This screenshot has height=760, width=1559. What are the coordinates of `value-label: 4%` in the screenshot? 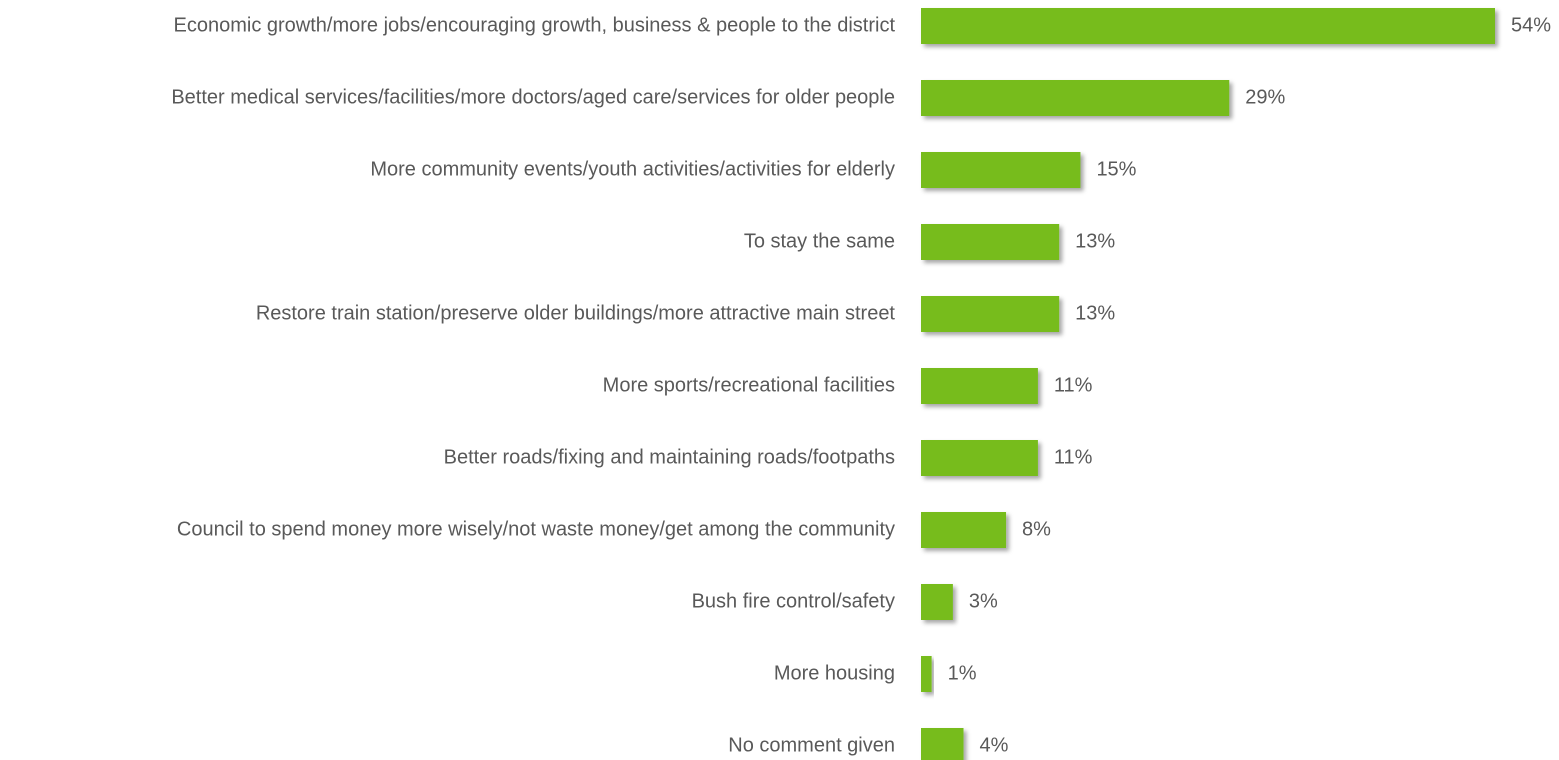 It's located at (994, 745).